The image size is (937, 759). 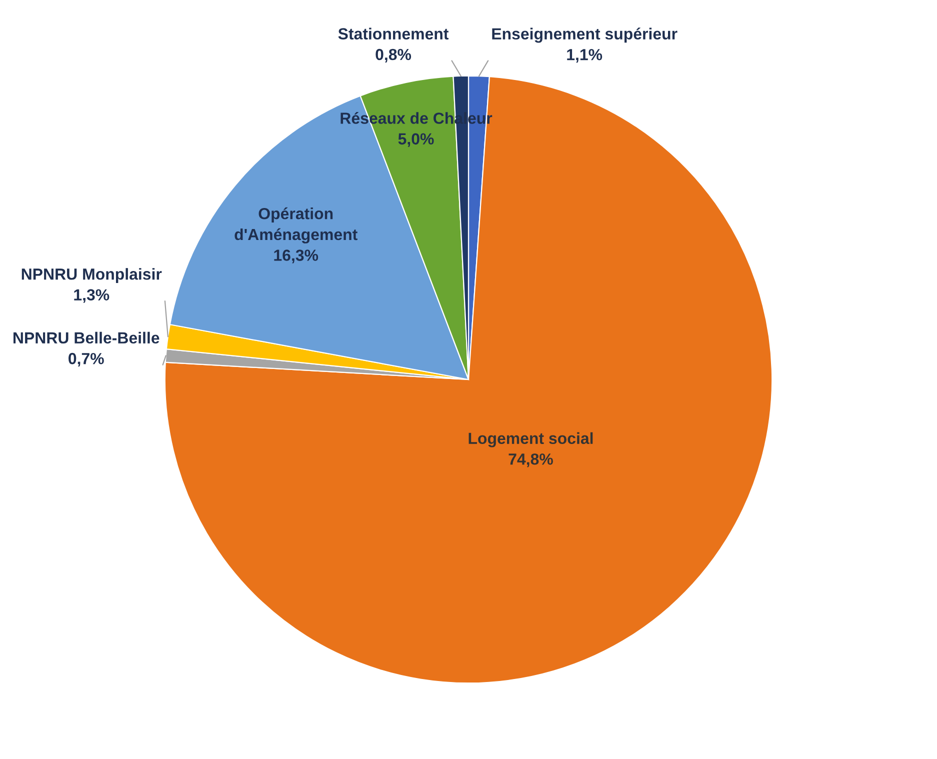 What do you see at coordinates (416, 140) in the screenshot?
I see `data-label: 5,0%` at bounding box center [416, 140].